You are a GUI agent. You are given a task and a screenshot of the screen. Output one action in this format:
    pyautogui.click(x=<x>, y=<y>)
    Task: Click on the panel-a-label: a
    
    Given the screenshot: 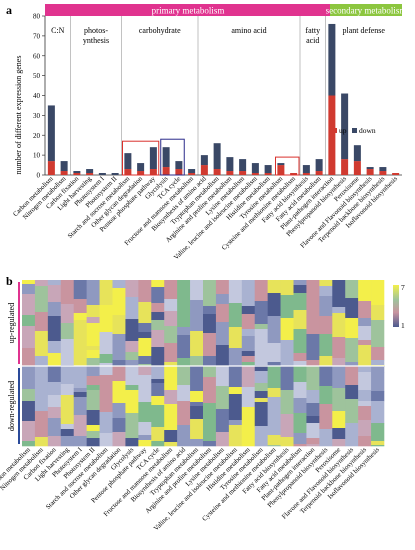 What is the action you would take?
    pyautogui.click(x=9, y=10)
    